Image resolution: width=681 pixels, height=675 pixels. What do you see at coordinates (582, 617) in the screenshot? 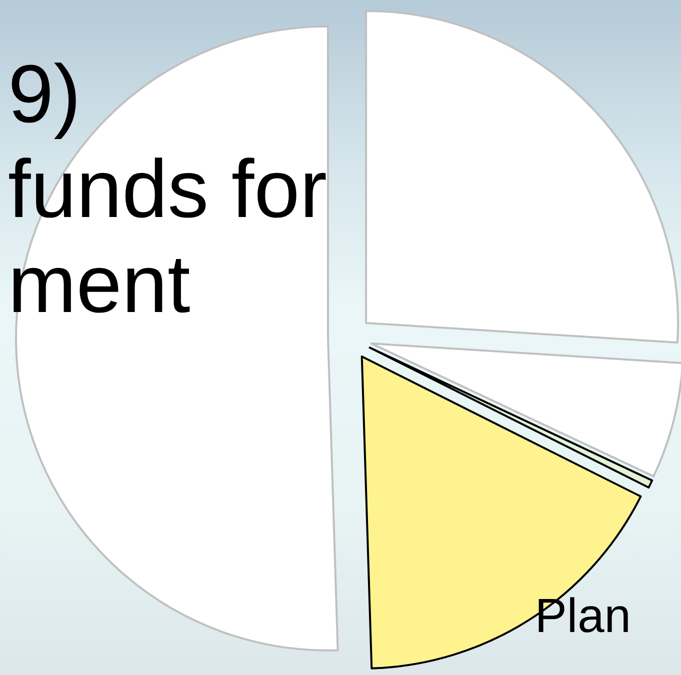
I see `slice-label: Plan` at bounding box center [582, 617].